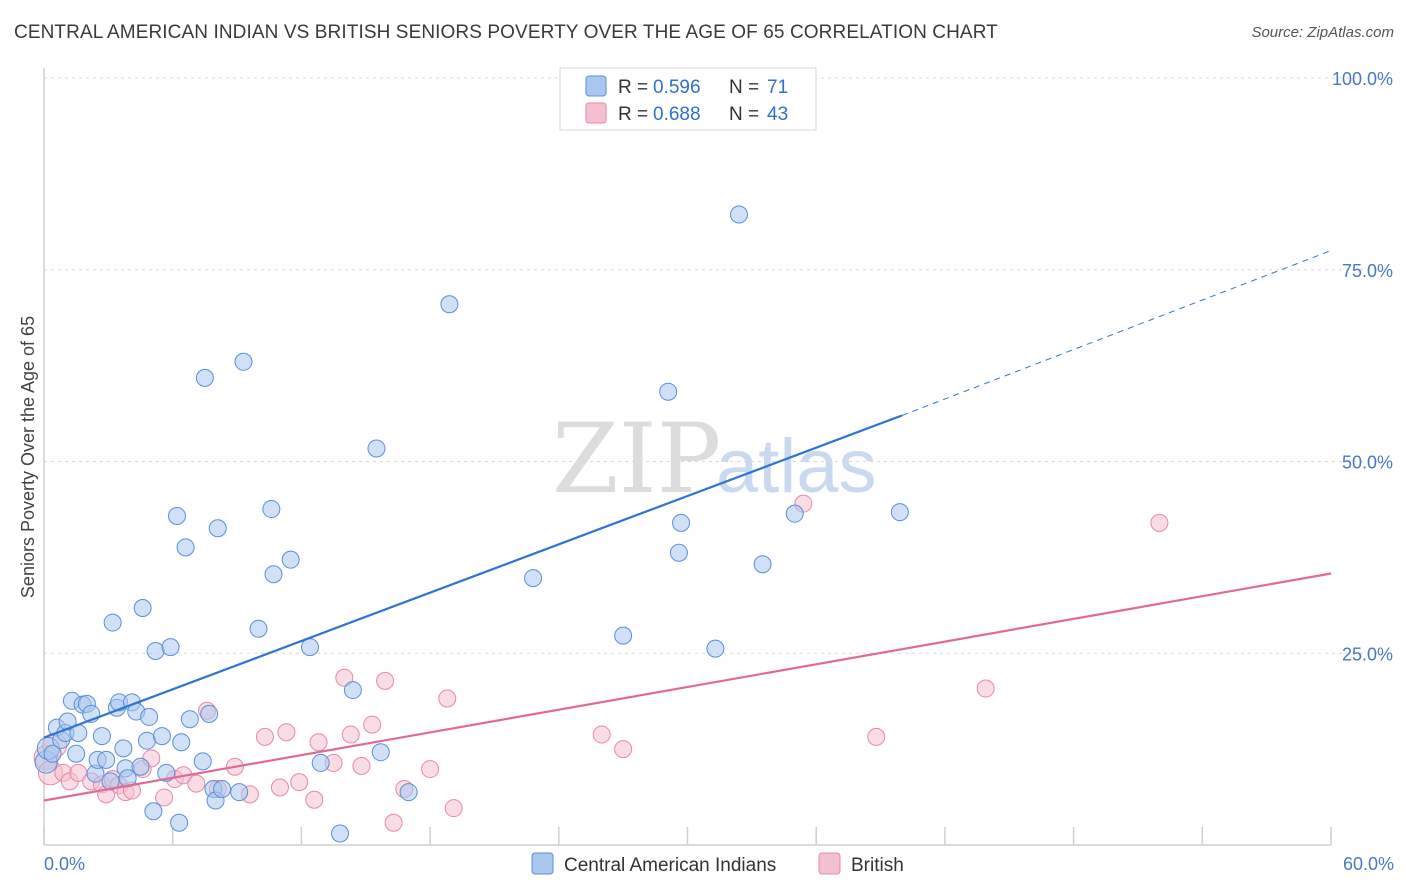 The width and height of the screenshot is (1406, 892). I want to click on x-axis-ticks, so click(687, 836).